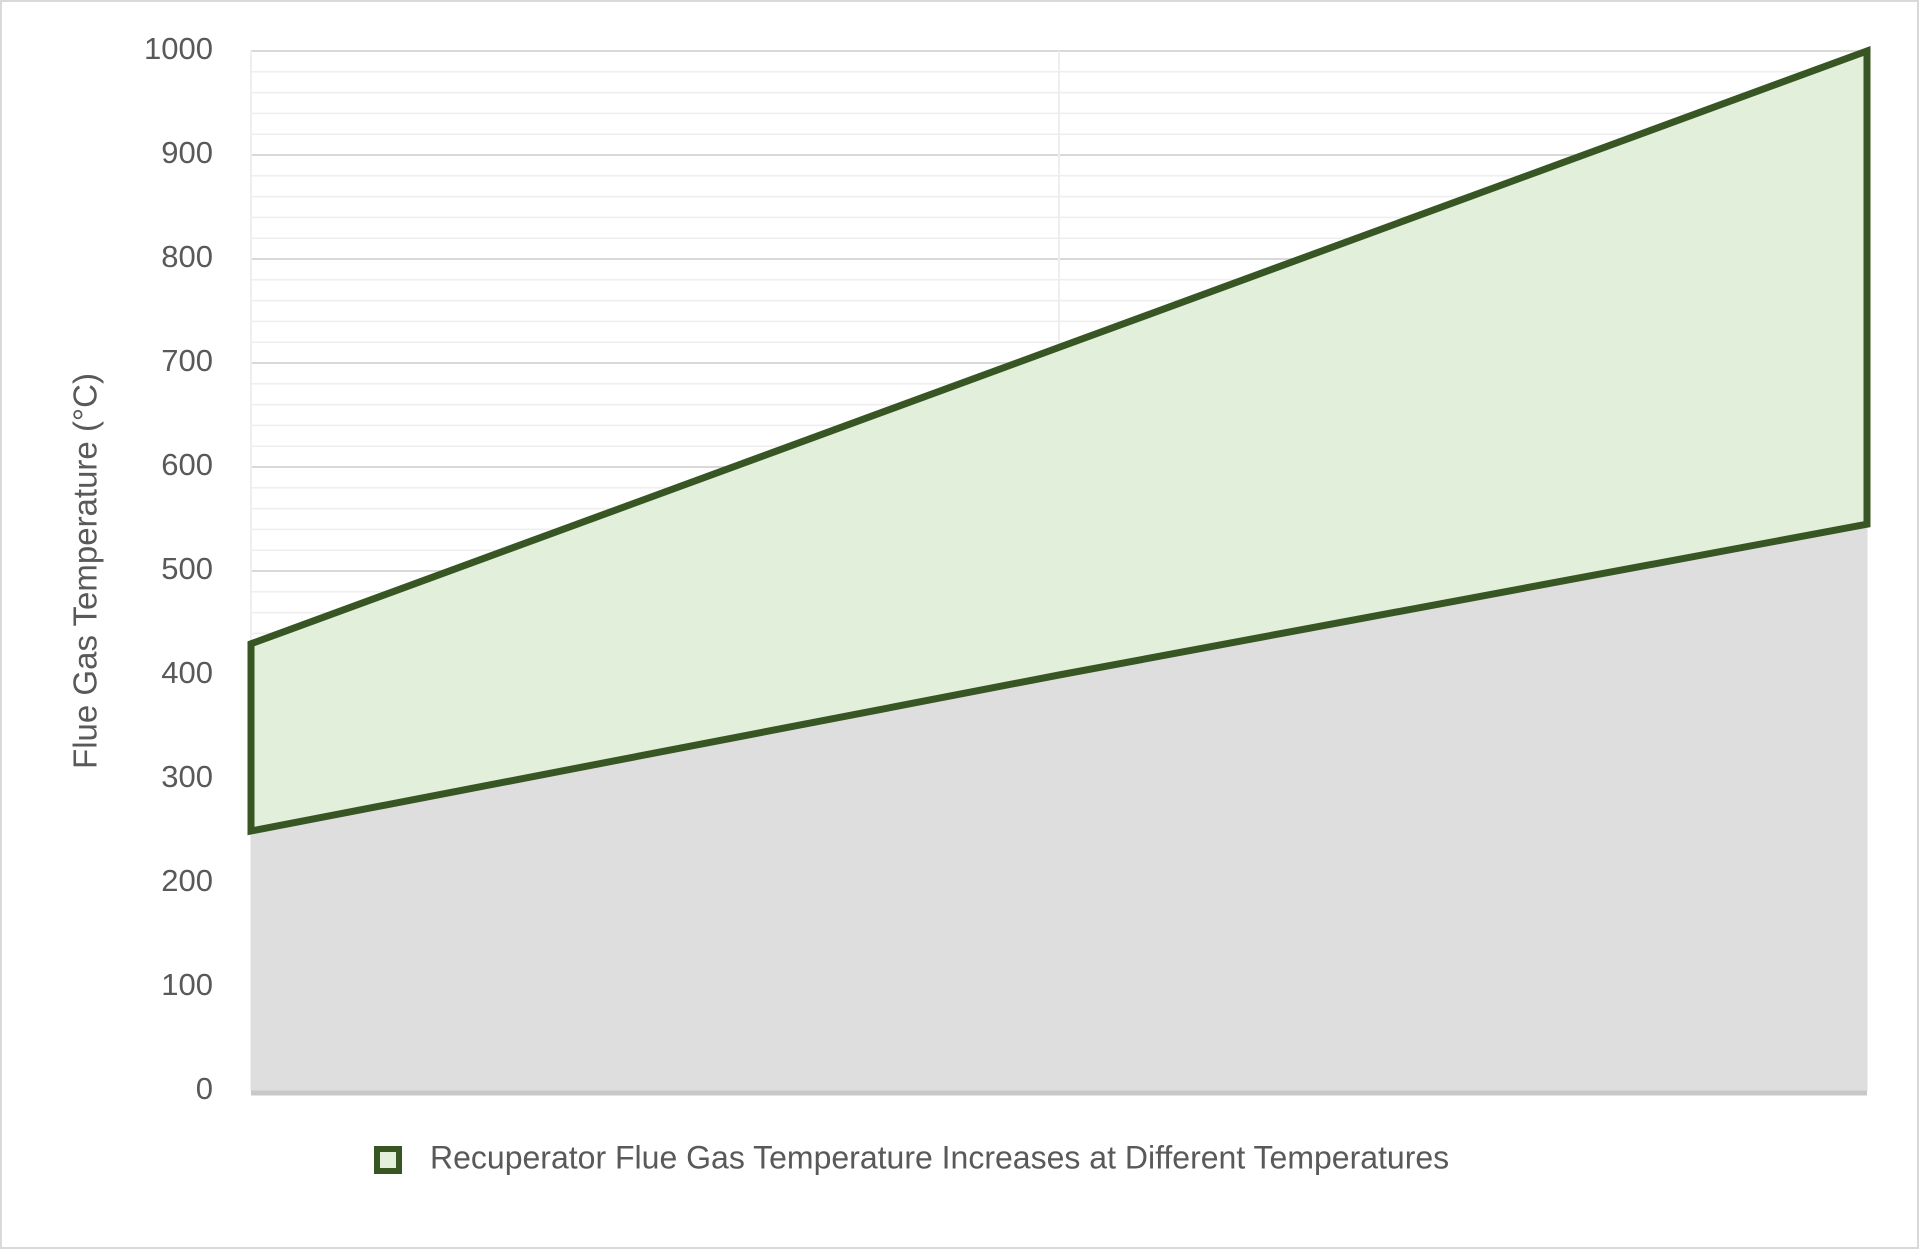  What do you see at coordinates (187, 360) in the screenshot?
I see `y-tick-label: 700` at bounding box center [187, 360].